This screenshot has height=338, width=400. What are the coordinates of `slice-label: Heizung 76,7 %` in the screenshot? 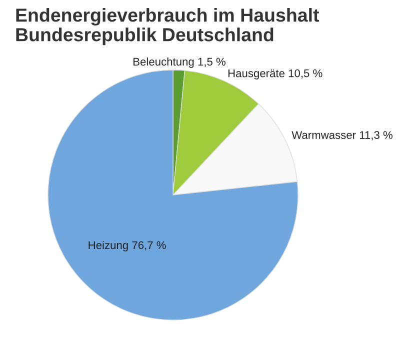 It's located at (127, 246).